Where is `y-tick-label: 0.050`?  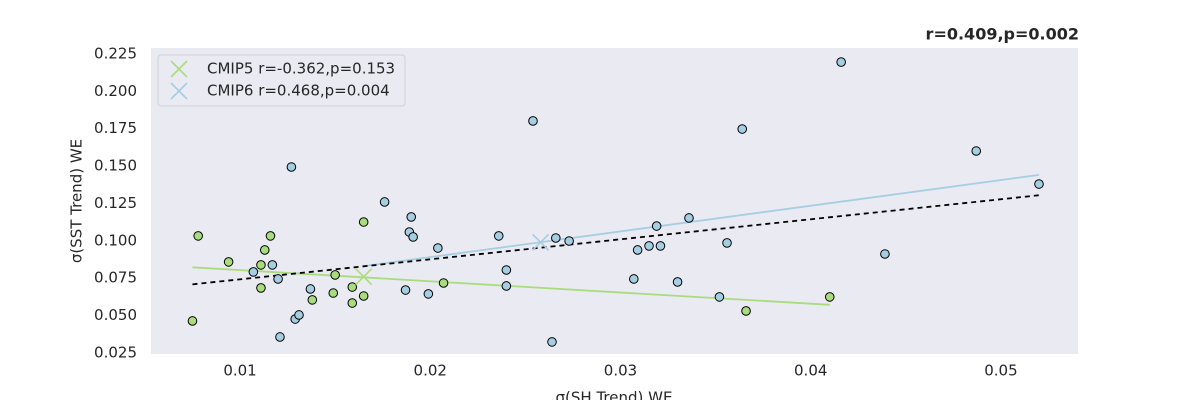 y-tick-label: 0.050 is located at coordinates (115, 315).